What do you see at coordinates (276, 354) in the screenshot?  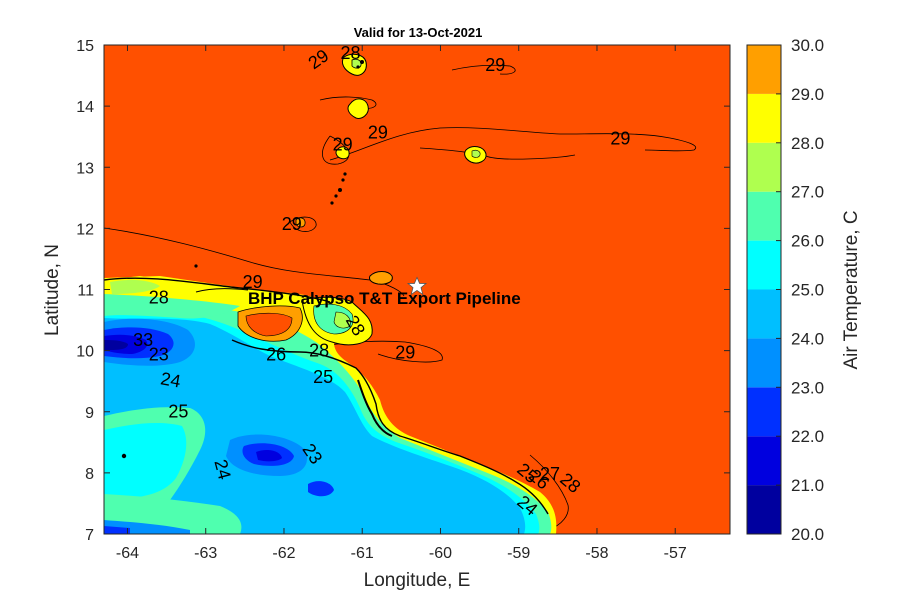 I see `contour-label: 26` at bounding box center [276, 354].